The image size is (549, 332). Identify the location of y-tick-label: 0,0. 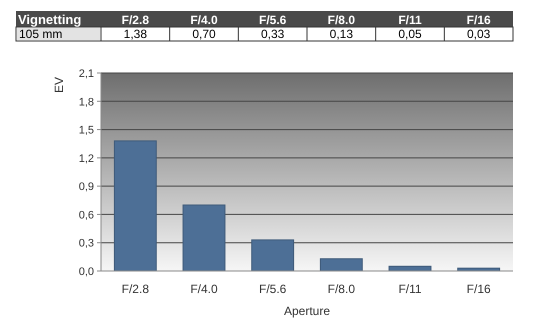
(86, 272).